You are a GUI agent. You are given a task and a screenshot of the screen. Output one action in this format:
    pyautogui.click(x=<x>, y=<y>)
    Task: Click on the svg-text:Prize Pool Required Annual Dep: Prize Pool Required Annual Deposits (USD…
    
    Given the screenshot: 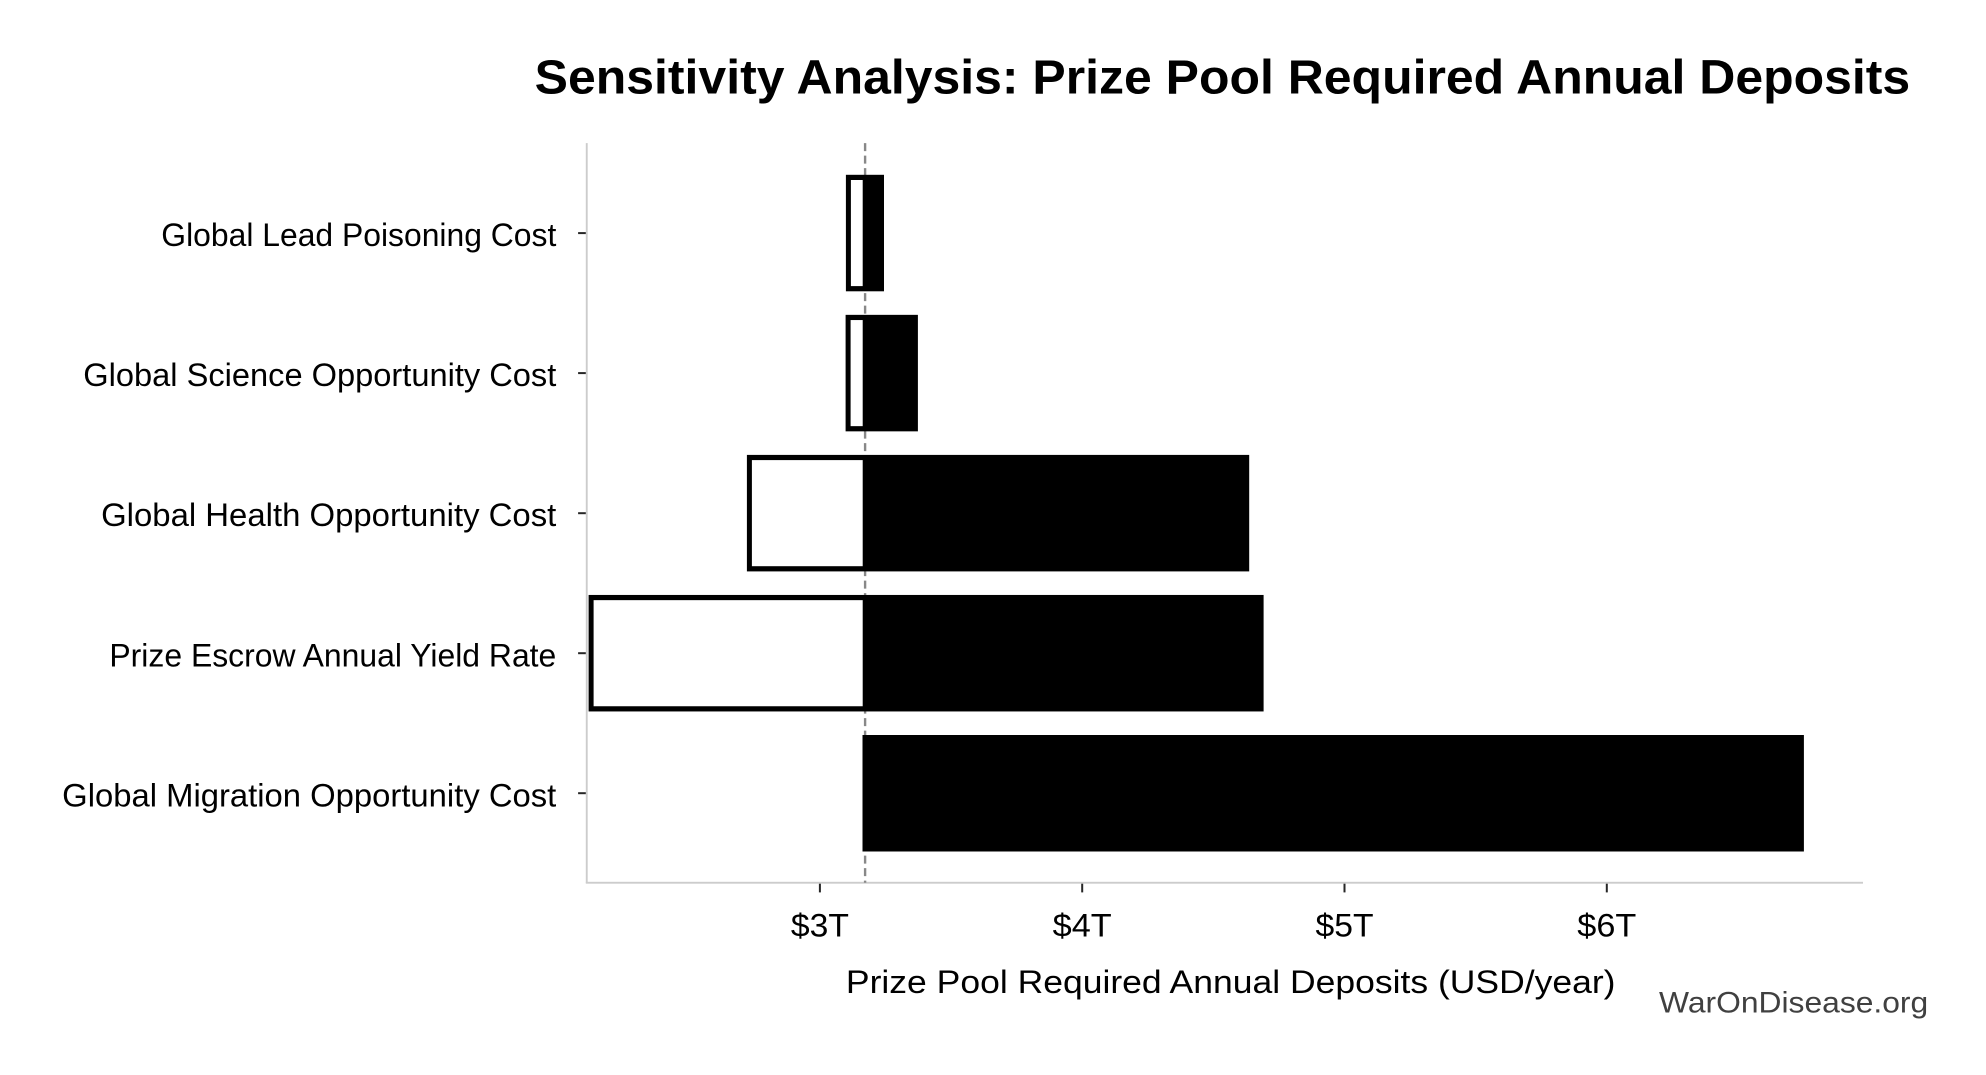 What is the action you would take?
    pyautogui.click(x=1231, y=982)
    